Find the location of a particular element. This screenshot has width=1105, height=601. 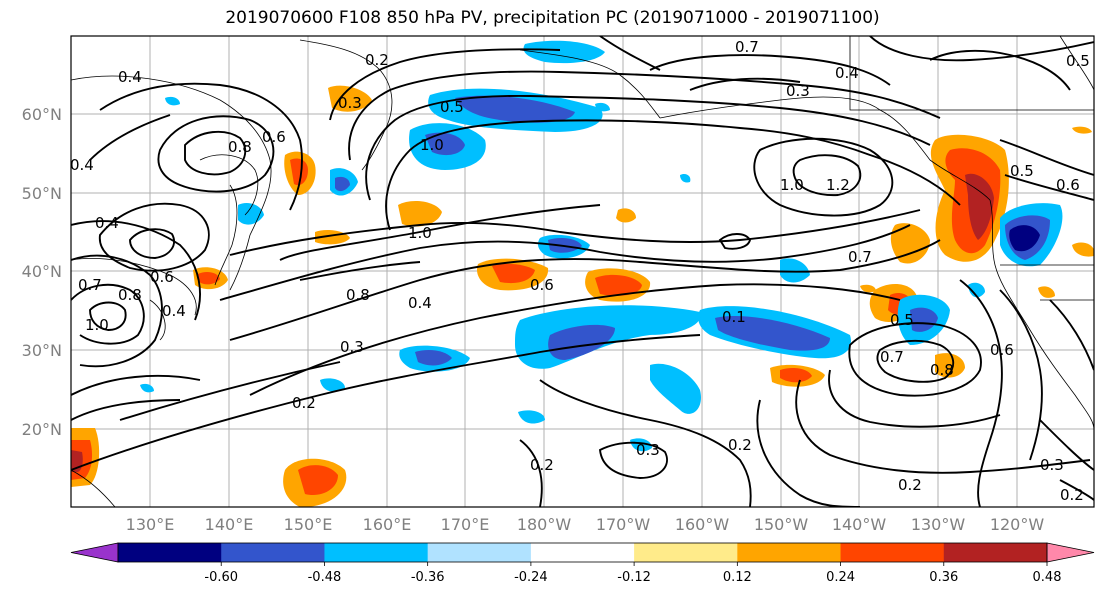

colorbar-tick-label: 0.36 is located at coordinates (943, 577).